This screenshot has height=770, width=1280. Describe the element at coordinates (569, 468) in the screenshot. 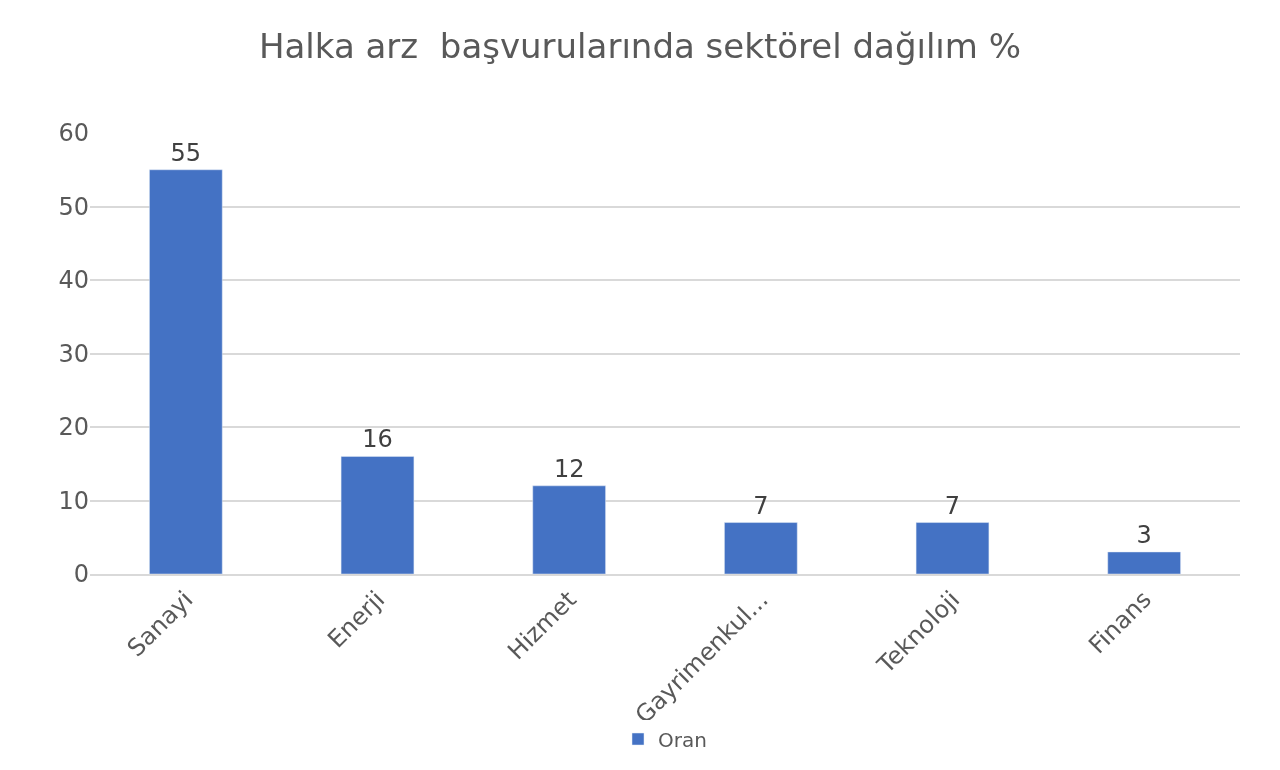

I see `data-label: 12` at that location.